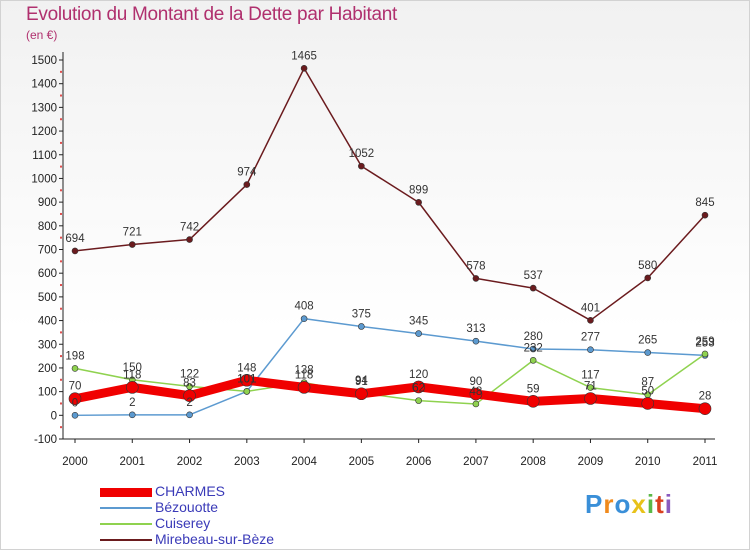 This screenshot has width=750, height=550. What do you see at coordinates (75, 403) in the screenshot?
I see `data-label-b-zouotte: 0` at bounding box center [75, 403].